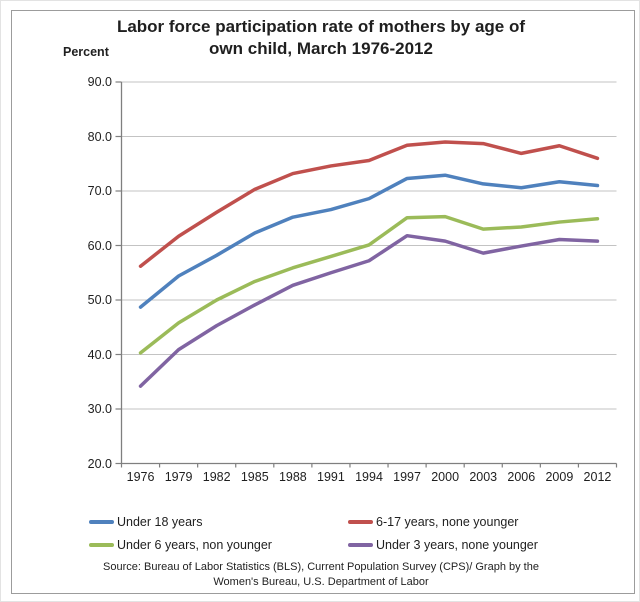 Image resolution: width=640 pixels, height=602 pixels. What do you see at coordinates (194, 545) in the screenshot?
I see `legend-label: Under 6 years, non younger` at bounding box center [194, 545].